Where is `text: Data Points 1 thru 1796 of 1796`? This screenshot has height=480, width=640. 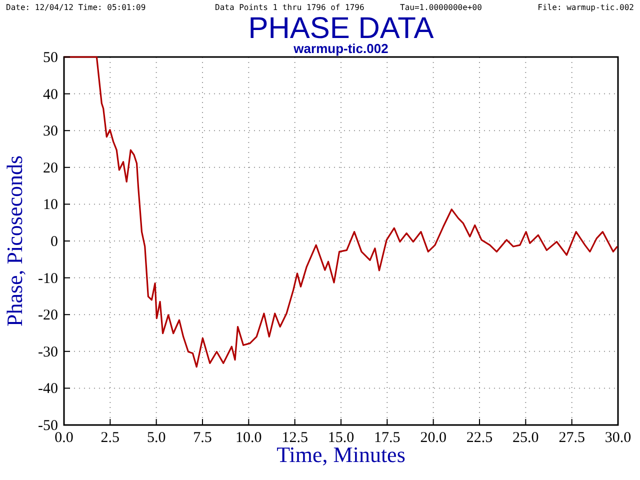 text: Data Points 1 thru 1796 of 1796 is located at coordinates (289, 7).